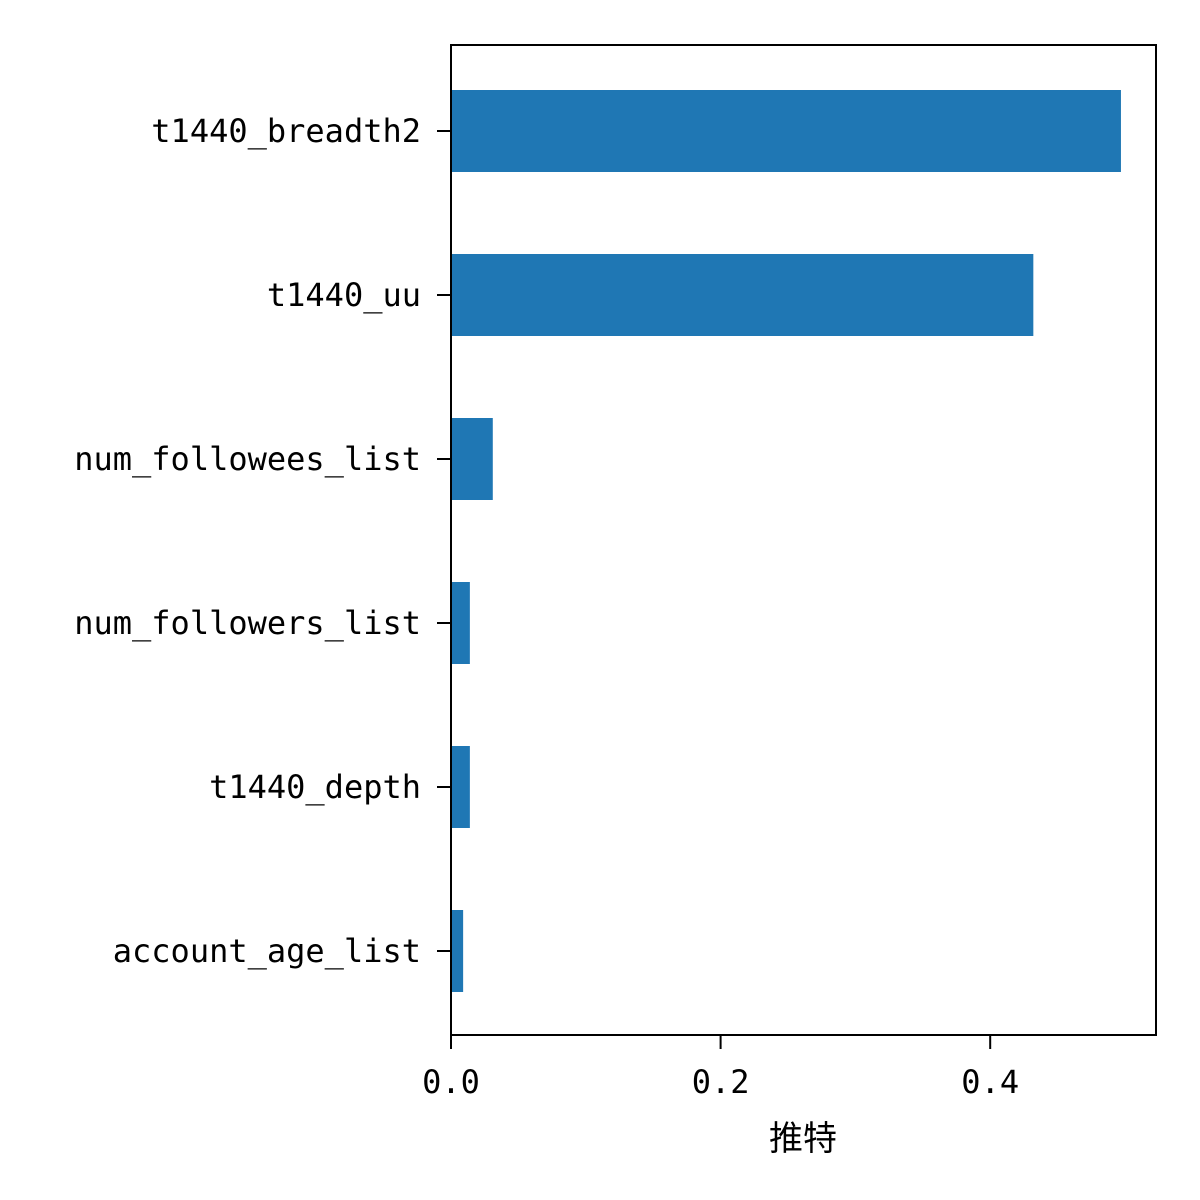 The width and height of the screenshot is (1200, 1200). What do you see at coordinates (247, 459) in the screenshot?
I see `y-tick-label: num_followees_list` at bounding box center [247, 459].